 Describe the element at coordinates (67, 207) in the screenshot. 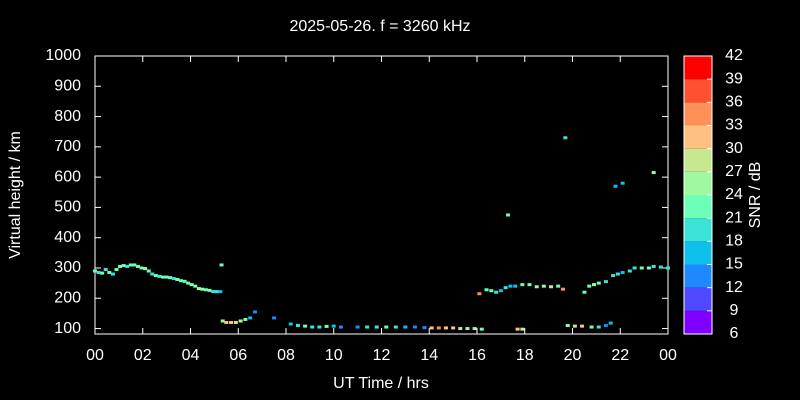

I see `y-tick-label: 500` at that location.